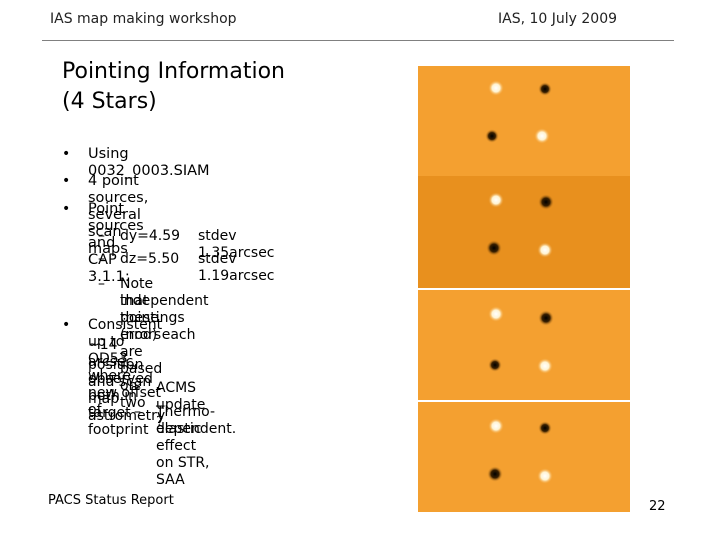 This screenshot has height=540, width=720. I want to click on sub-acms: ACMS update ?, so click(181, 405).